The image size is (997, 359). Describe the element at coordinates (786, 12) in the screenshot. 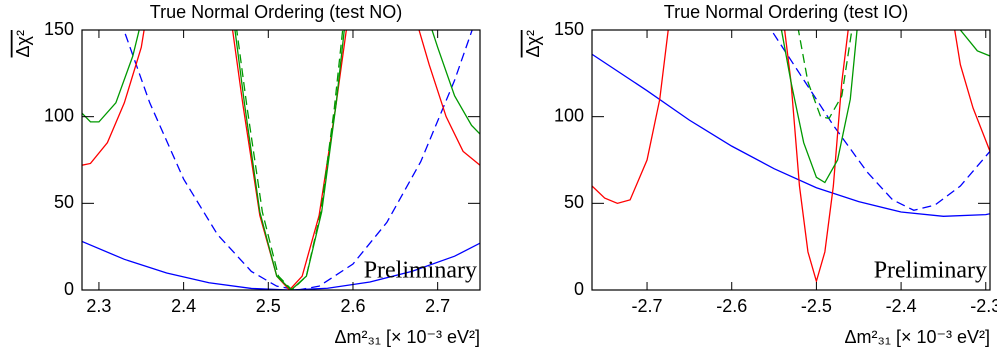

I see `panel-title: True Normal Ordering (test IO)` at that location.